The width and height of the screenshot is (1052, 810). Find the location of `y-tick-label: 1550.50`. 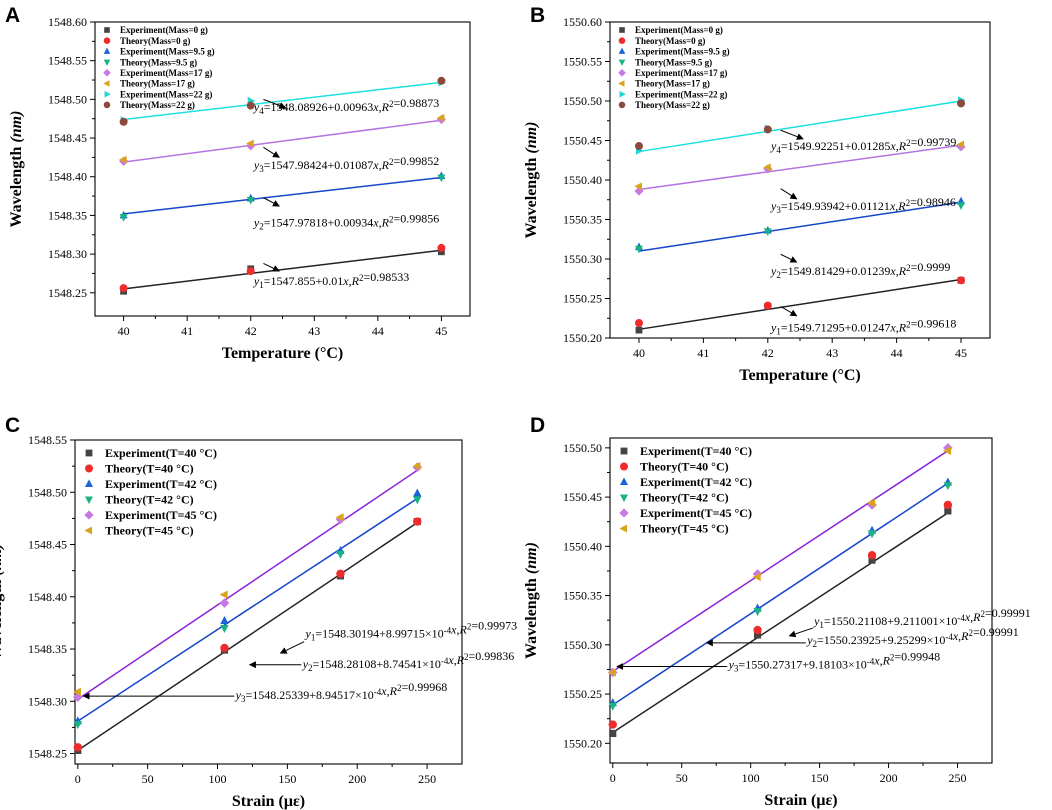

y-tick-label: 1550.50 is located at coordinates (582, 448).